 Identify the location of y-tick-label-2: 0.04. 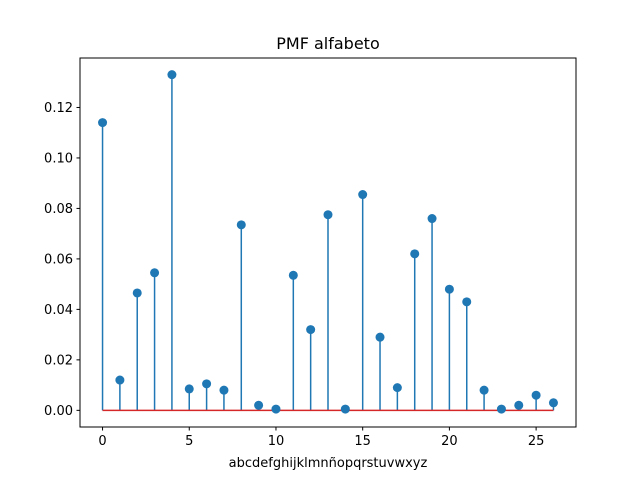
(58, 310).